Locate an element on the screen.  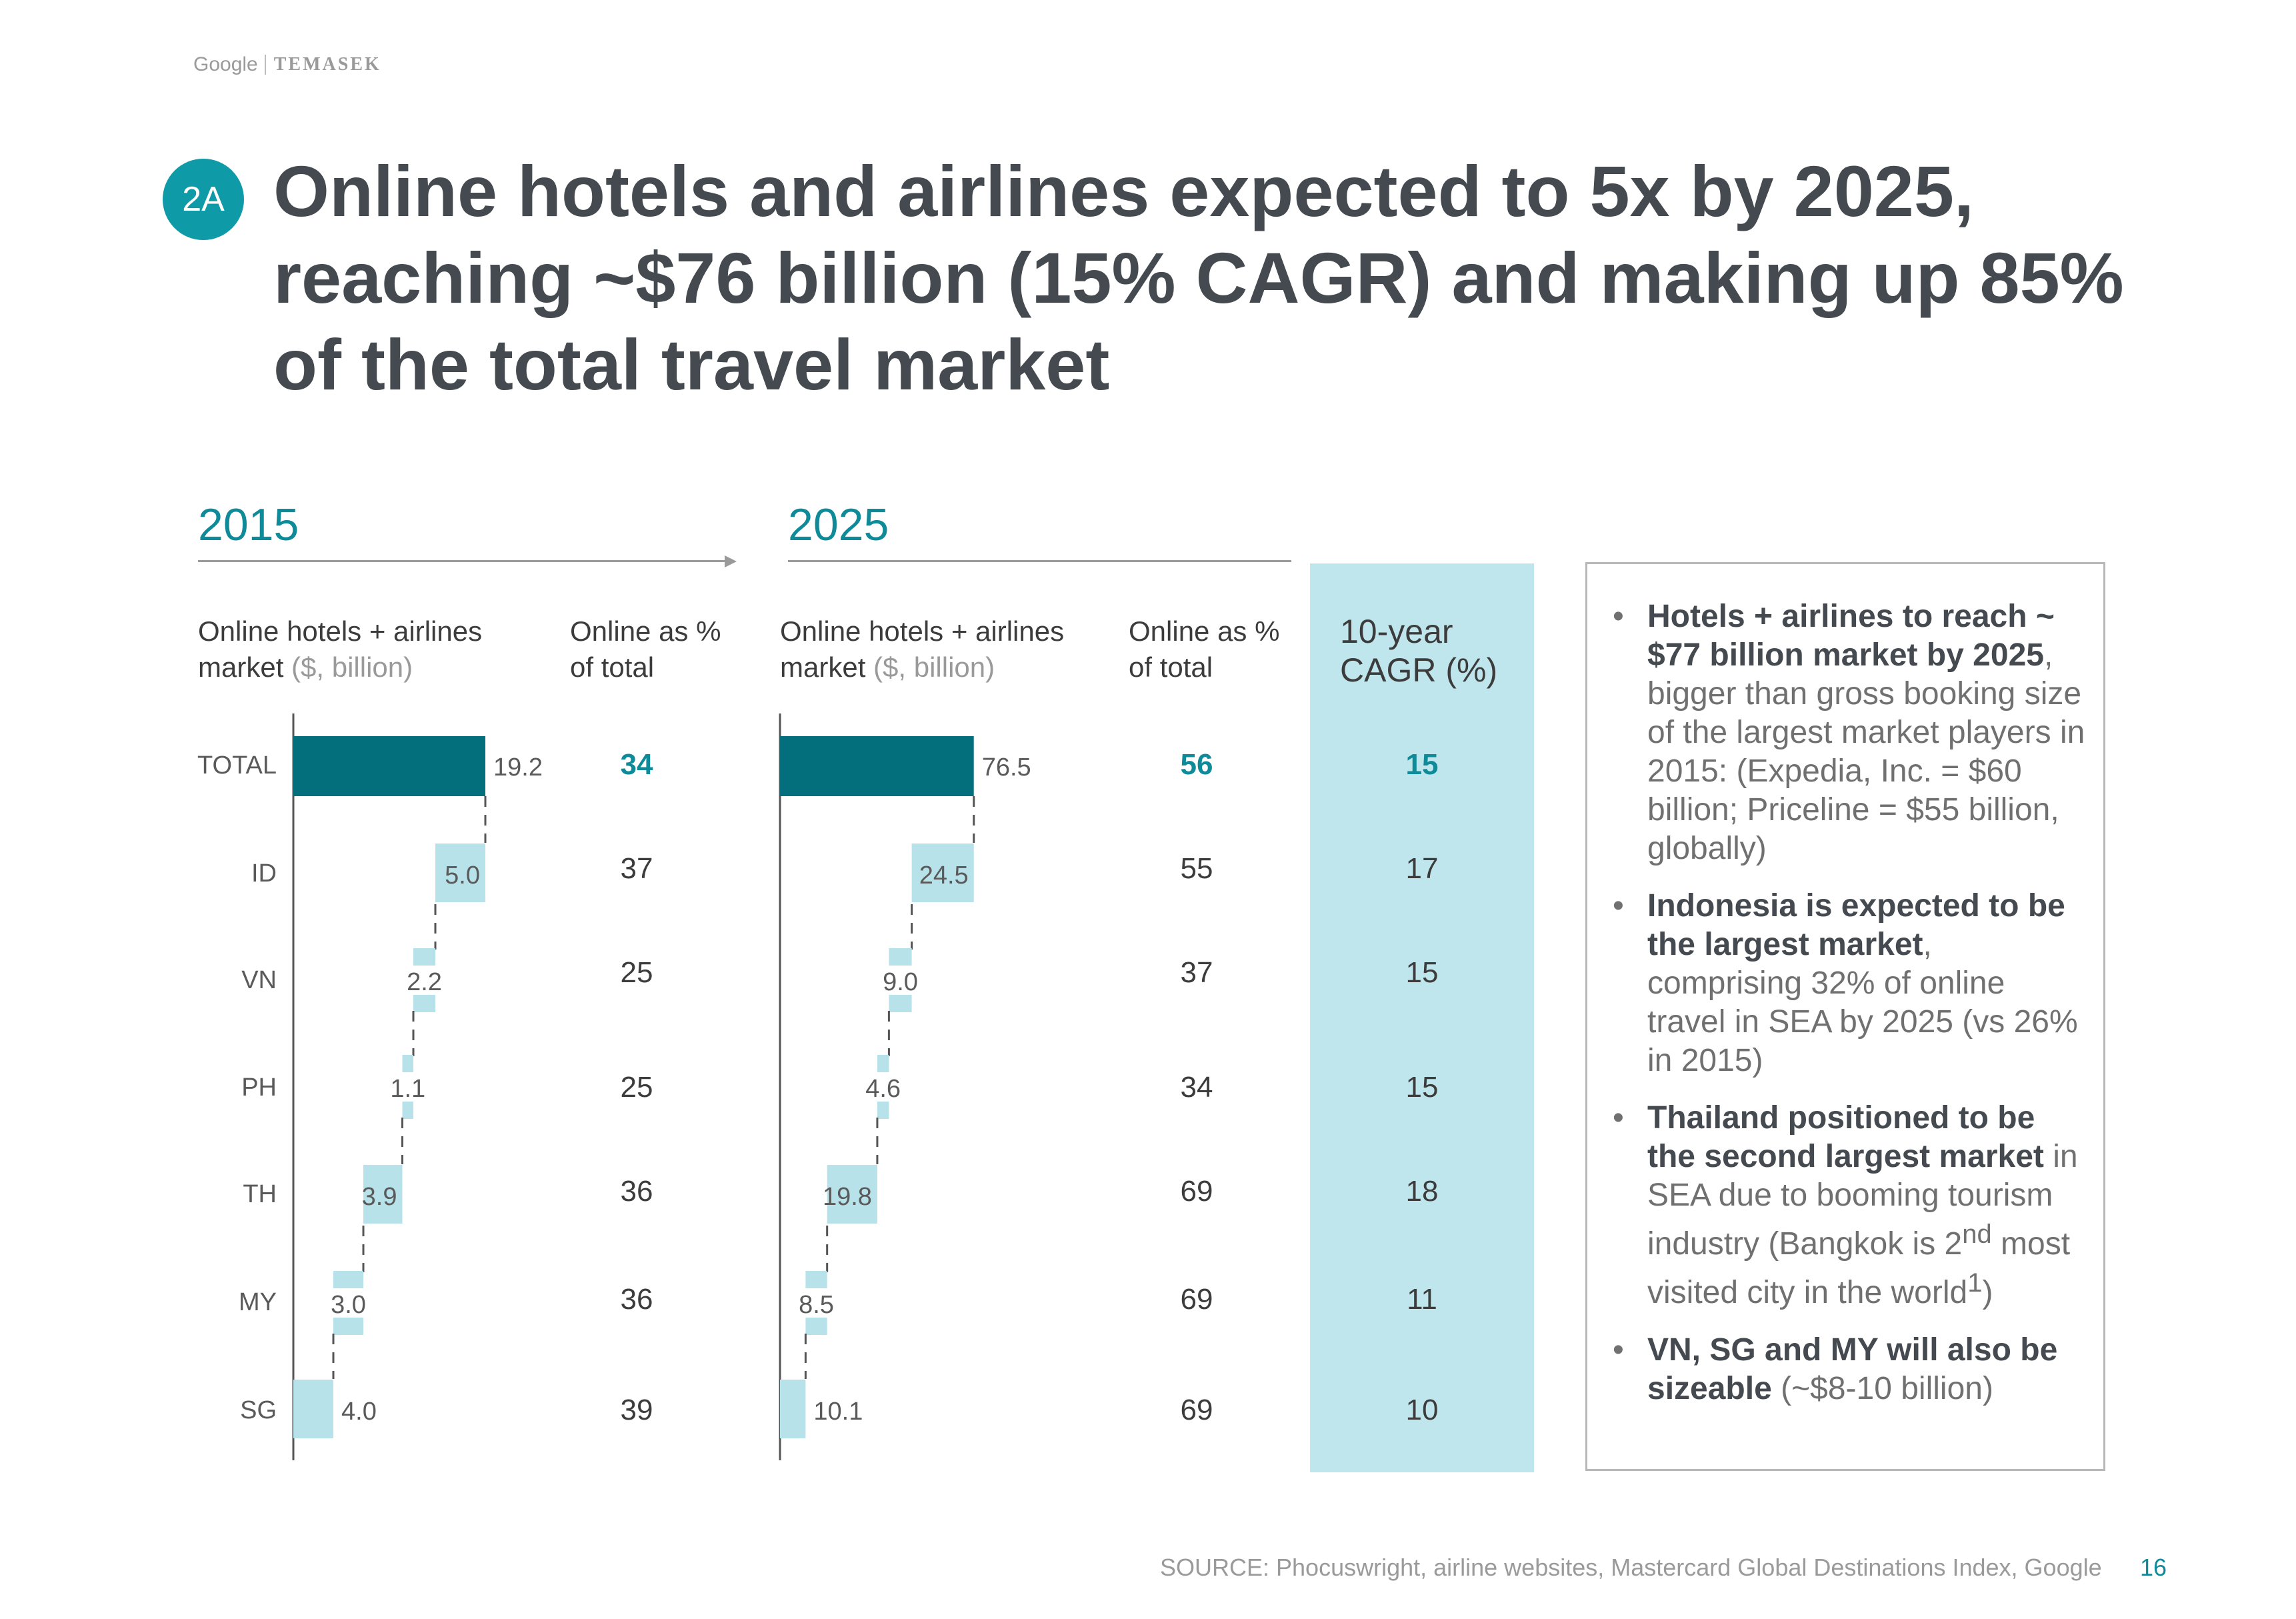
year-2015-heading: 2015 is located at coordinates (248, 524).